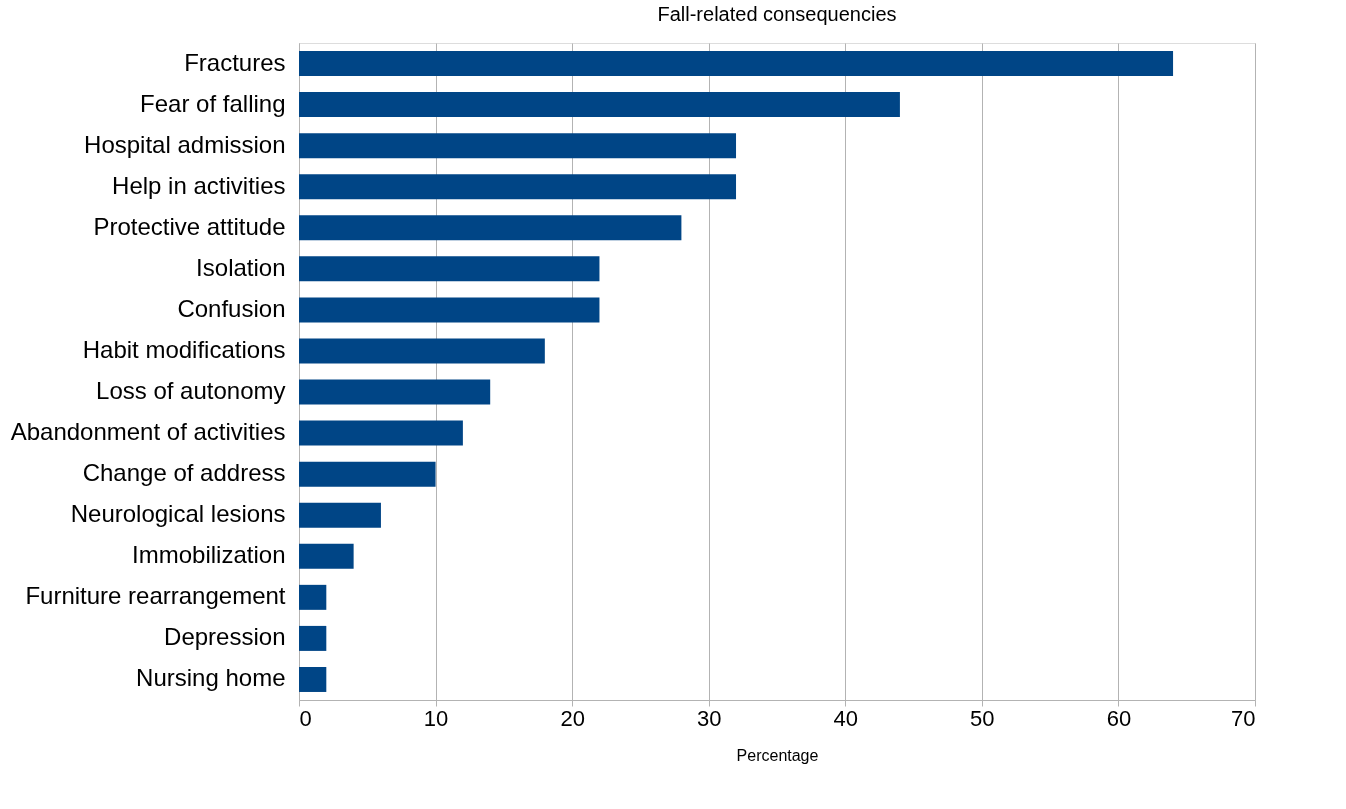 The image size is (1346, 809). I want to click on y-tick-label: Neurological lesions, so click(178, 514).